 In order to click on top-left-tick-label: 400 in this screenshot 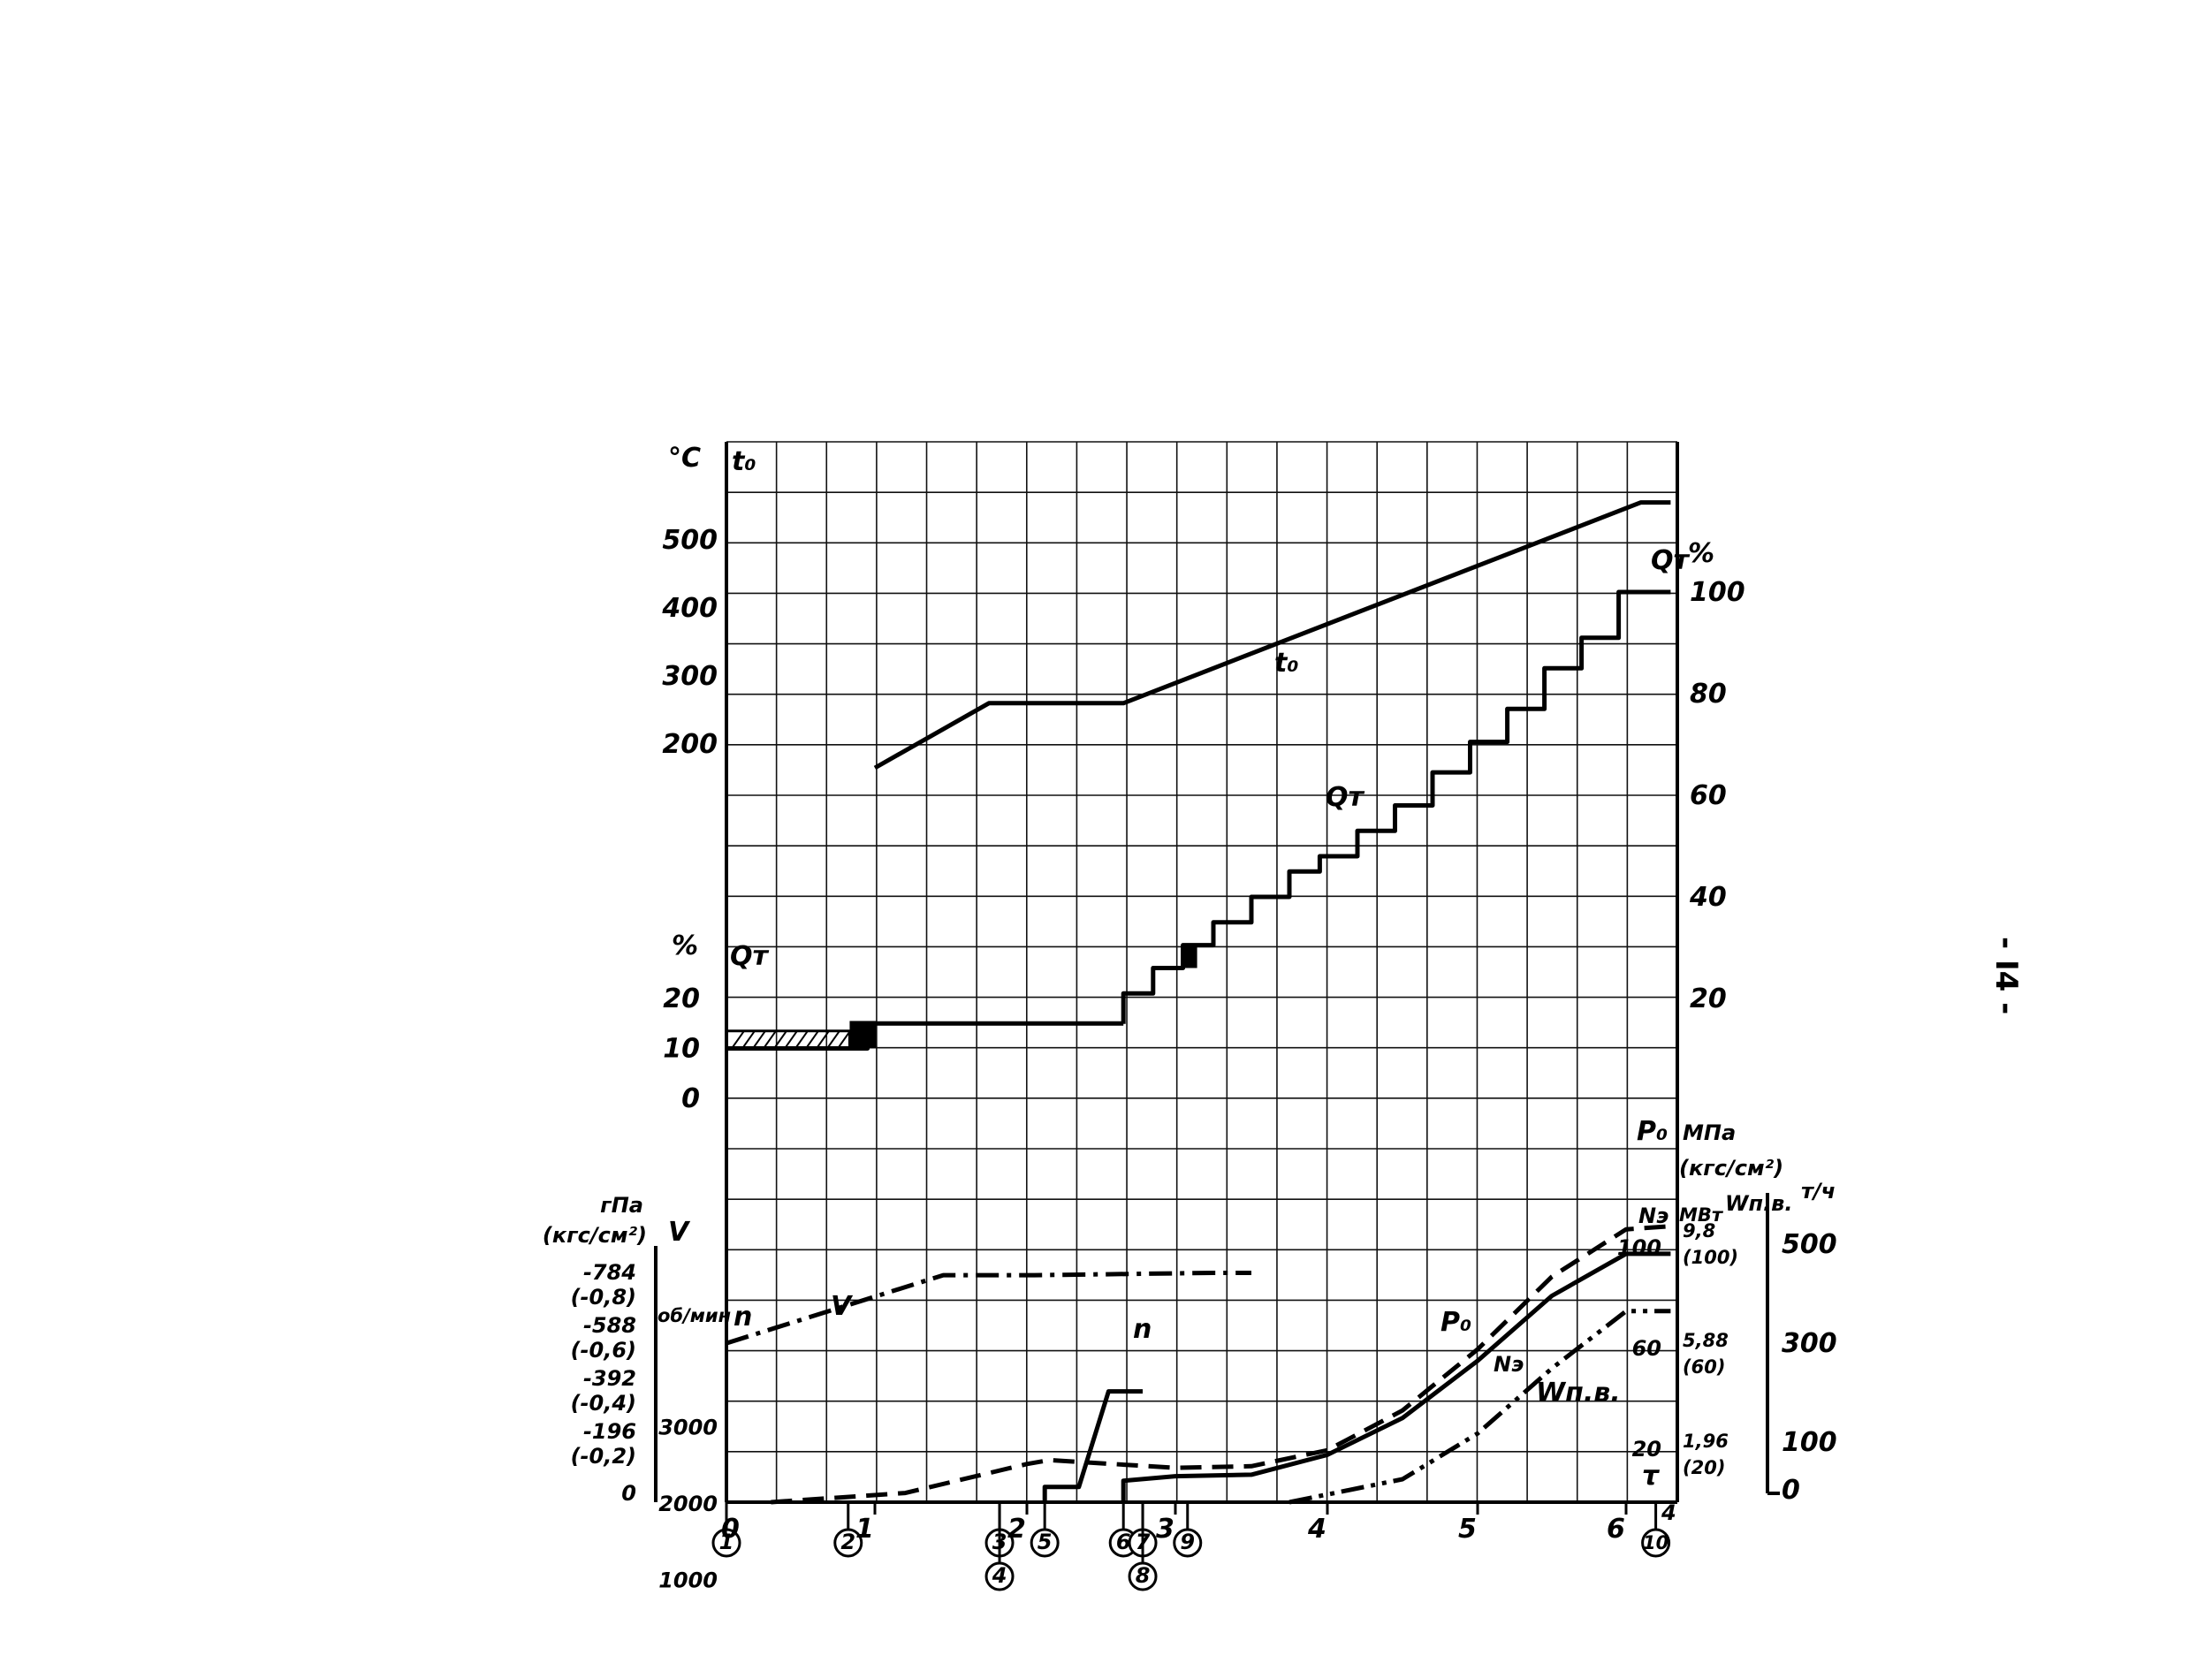, I will do `click(690, 608)`.